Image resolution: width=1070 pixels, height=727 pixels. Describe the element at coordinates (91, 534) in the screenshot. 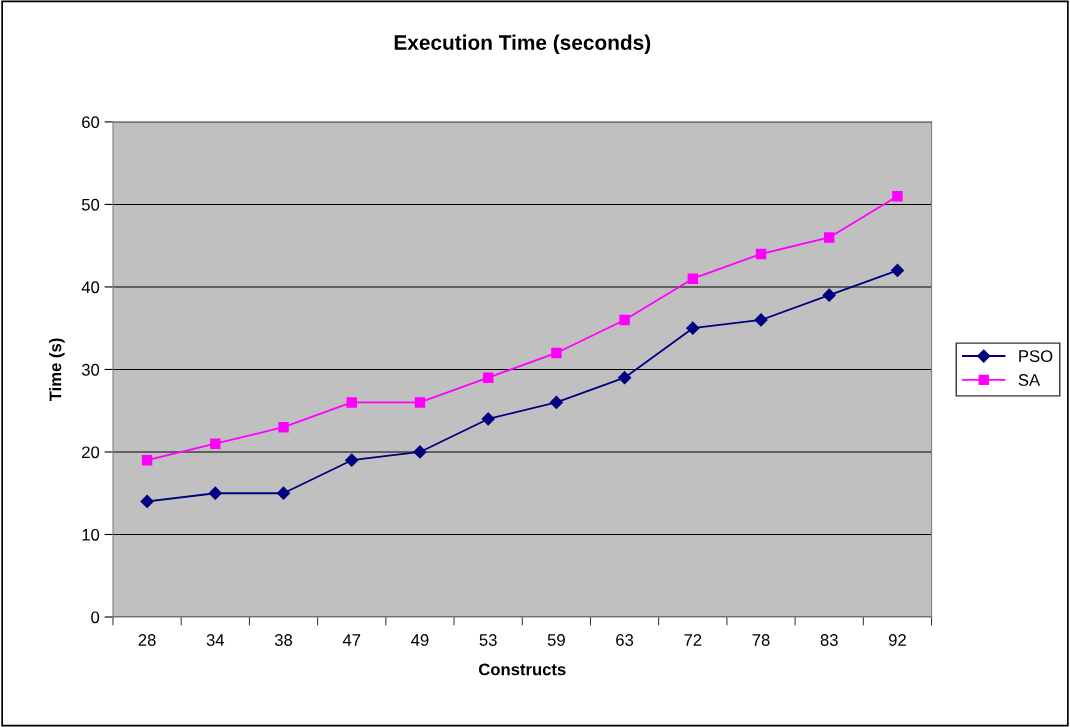

I see `y-tick-label: 10` at that location.